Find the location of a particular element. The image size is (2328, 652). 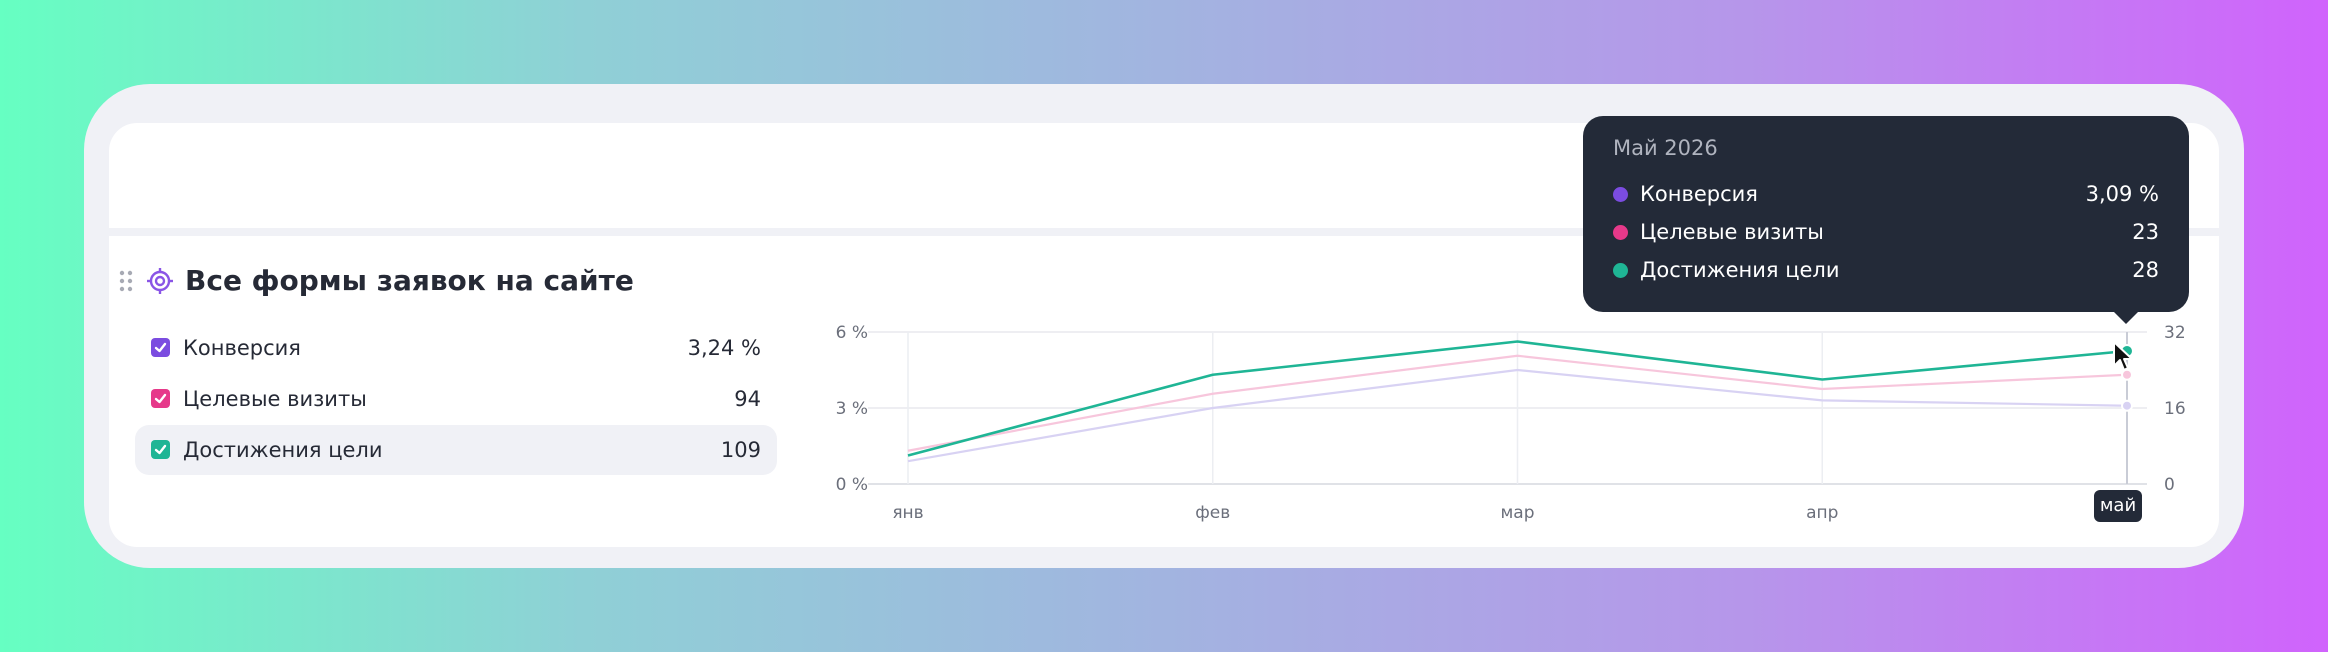

metric-label: Конверсия is located at coordinates (242, 348).